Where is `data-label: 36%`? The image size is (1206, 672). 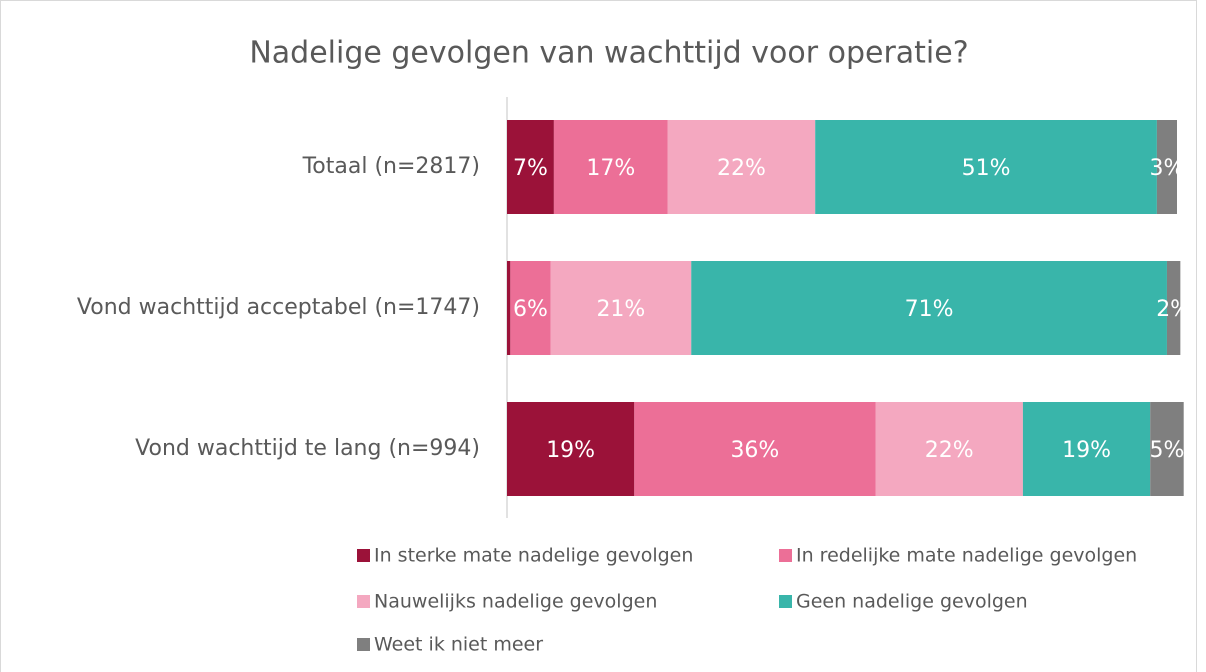
data-label: 36% is located at coordinates (754, 450).